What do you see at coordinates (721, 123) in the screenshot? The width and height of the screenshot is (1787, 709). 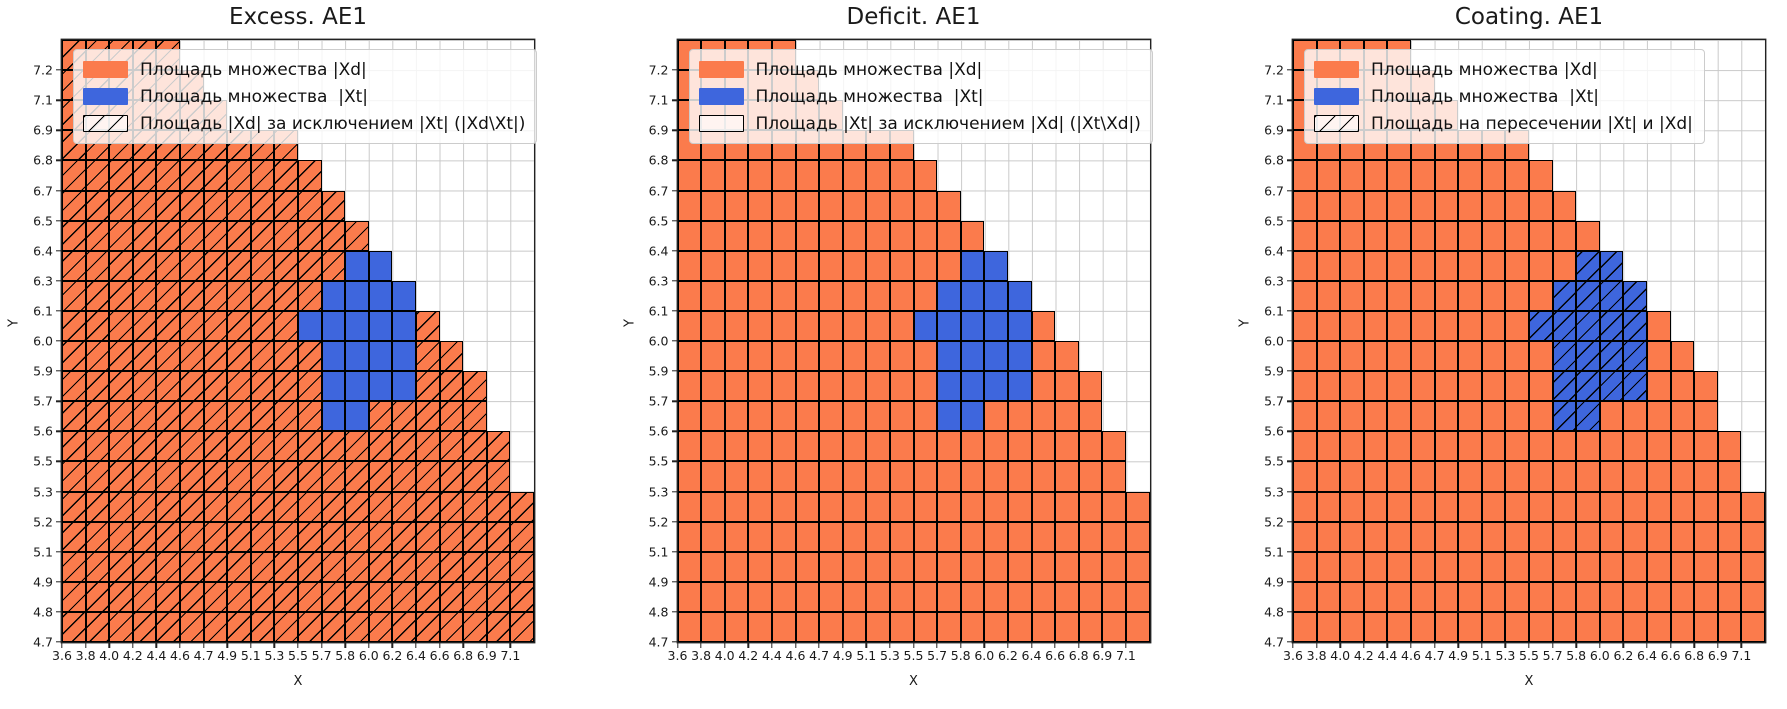 I see `legend-key-empty` at bounding box center [721, 123].